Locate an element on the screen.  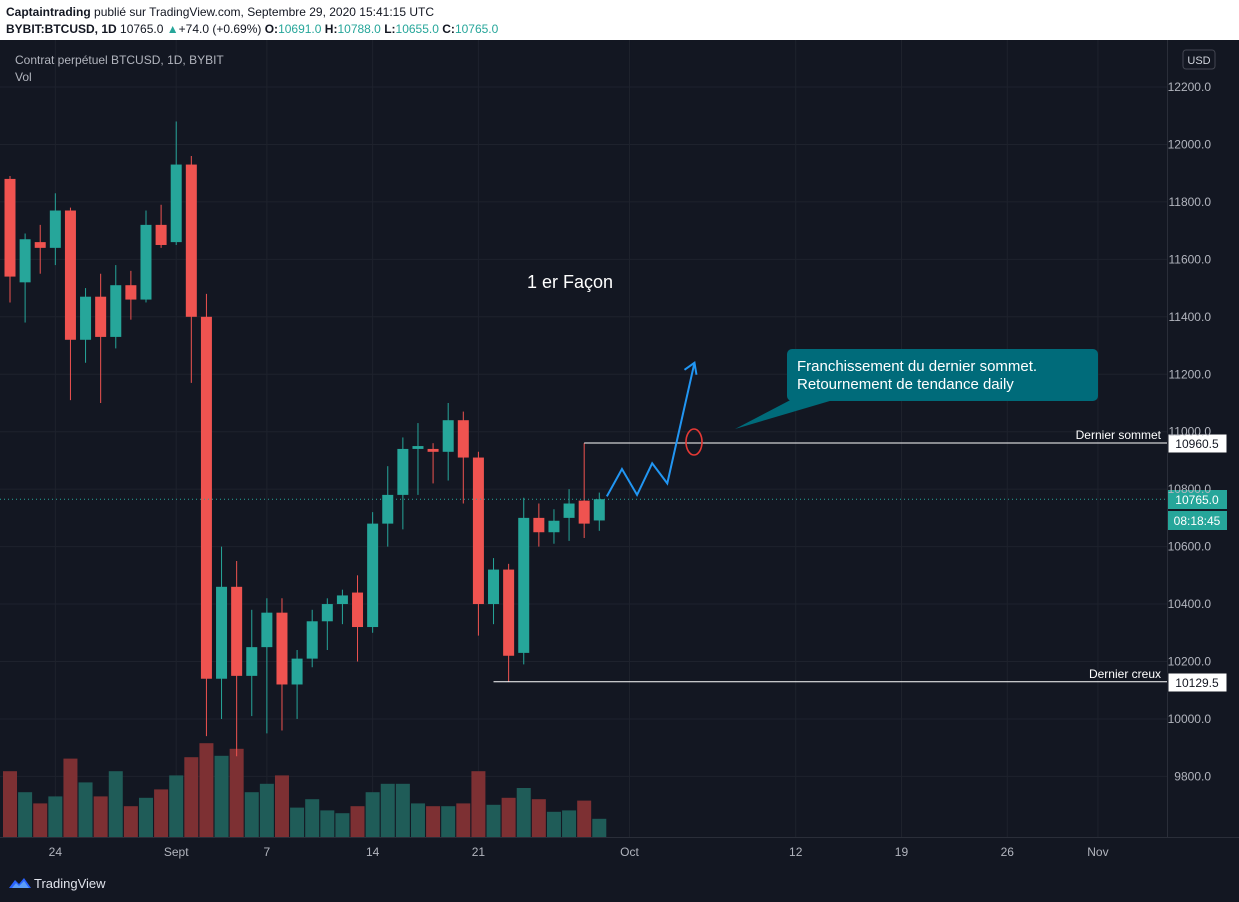
brand-name: TradingView is located at coordinates (70, 883).